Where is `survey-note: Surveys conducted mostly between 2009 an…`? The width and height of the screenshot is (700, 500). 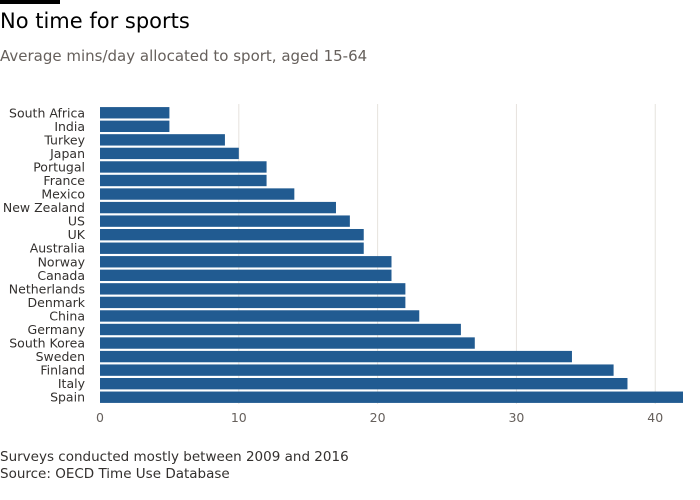
survey-note: Surveys conducted mostly between 2009 an… is located at coordinates (174, 457).